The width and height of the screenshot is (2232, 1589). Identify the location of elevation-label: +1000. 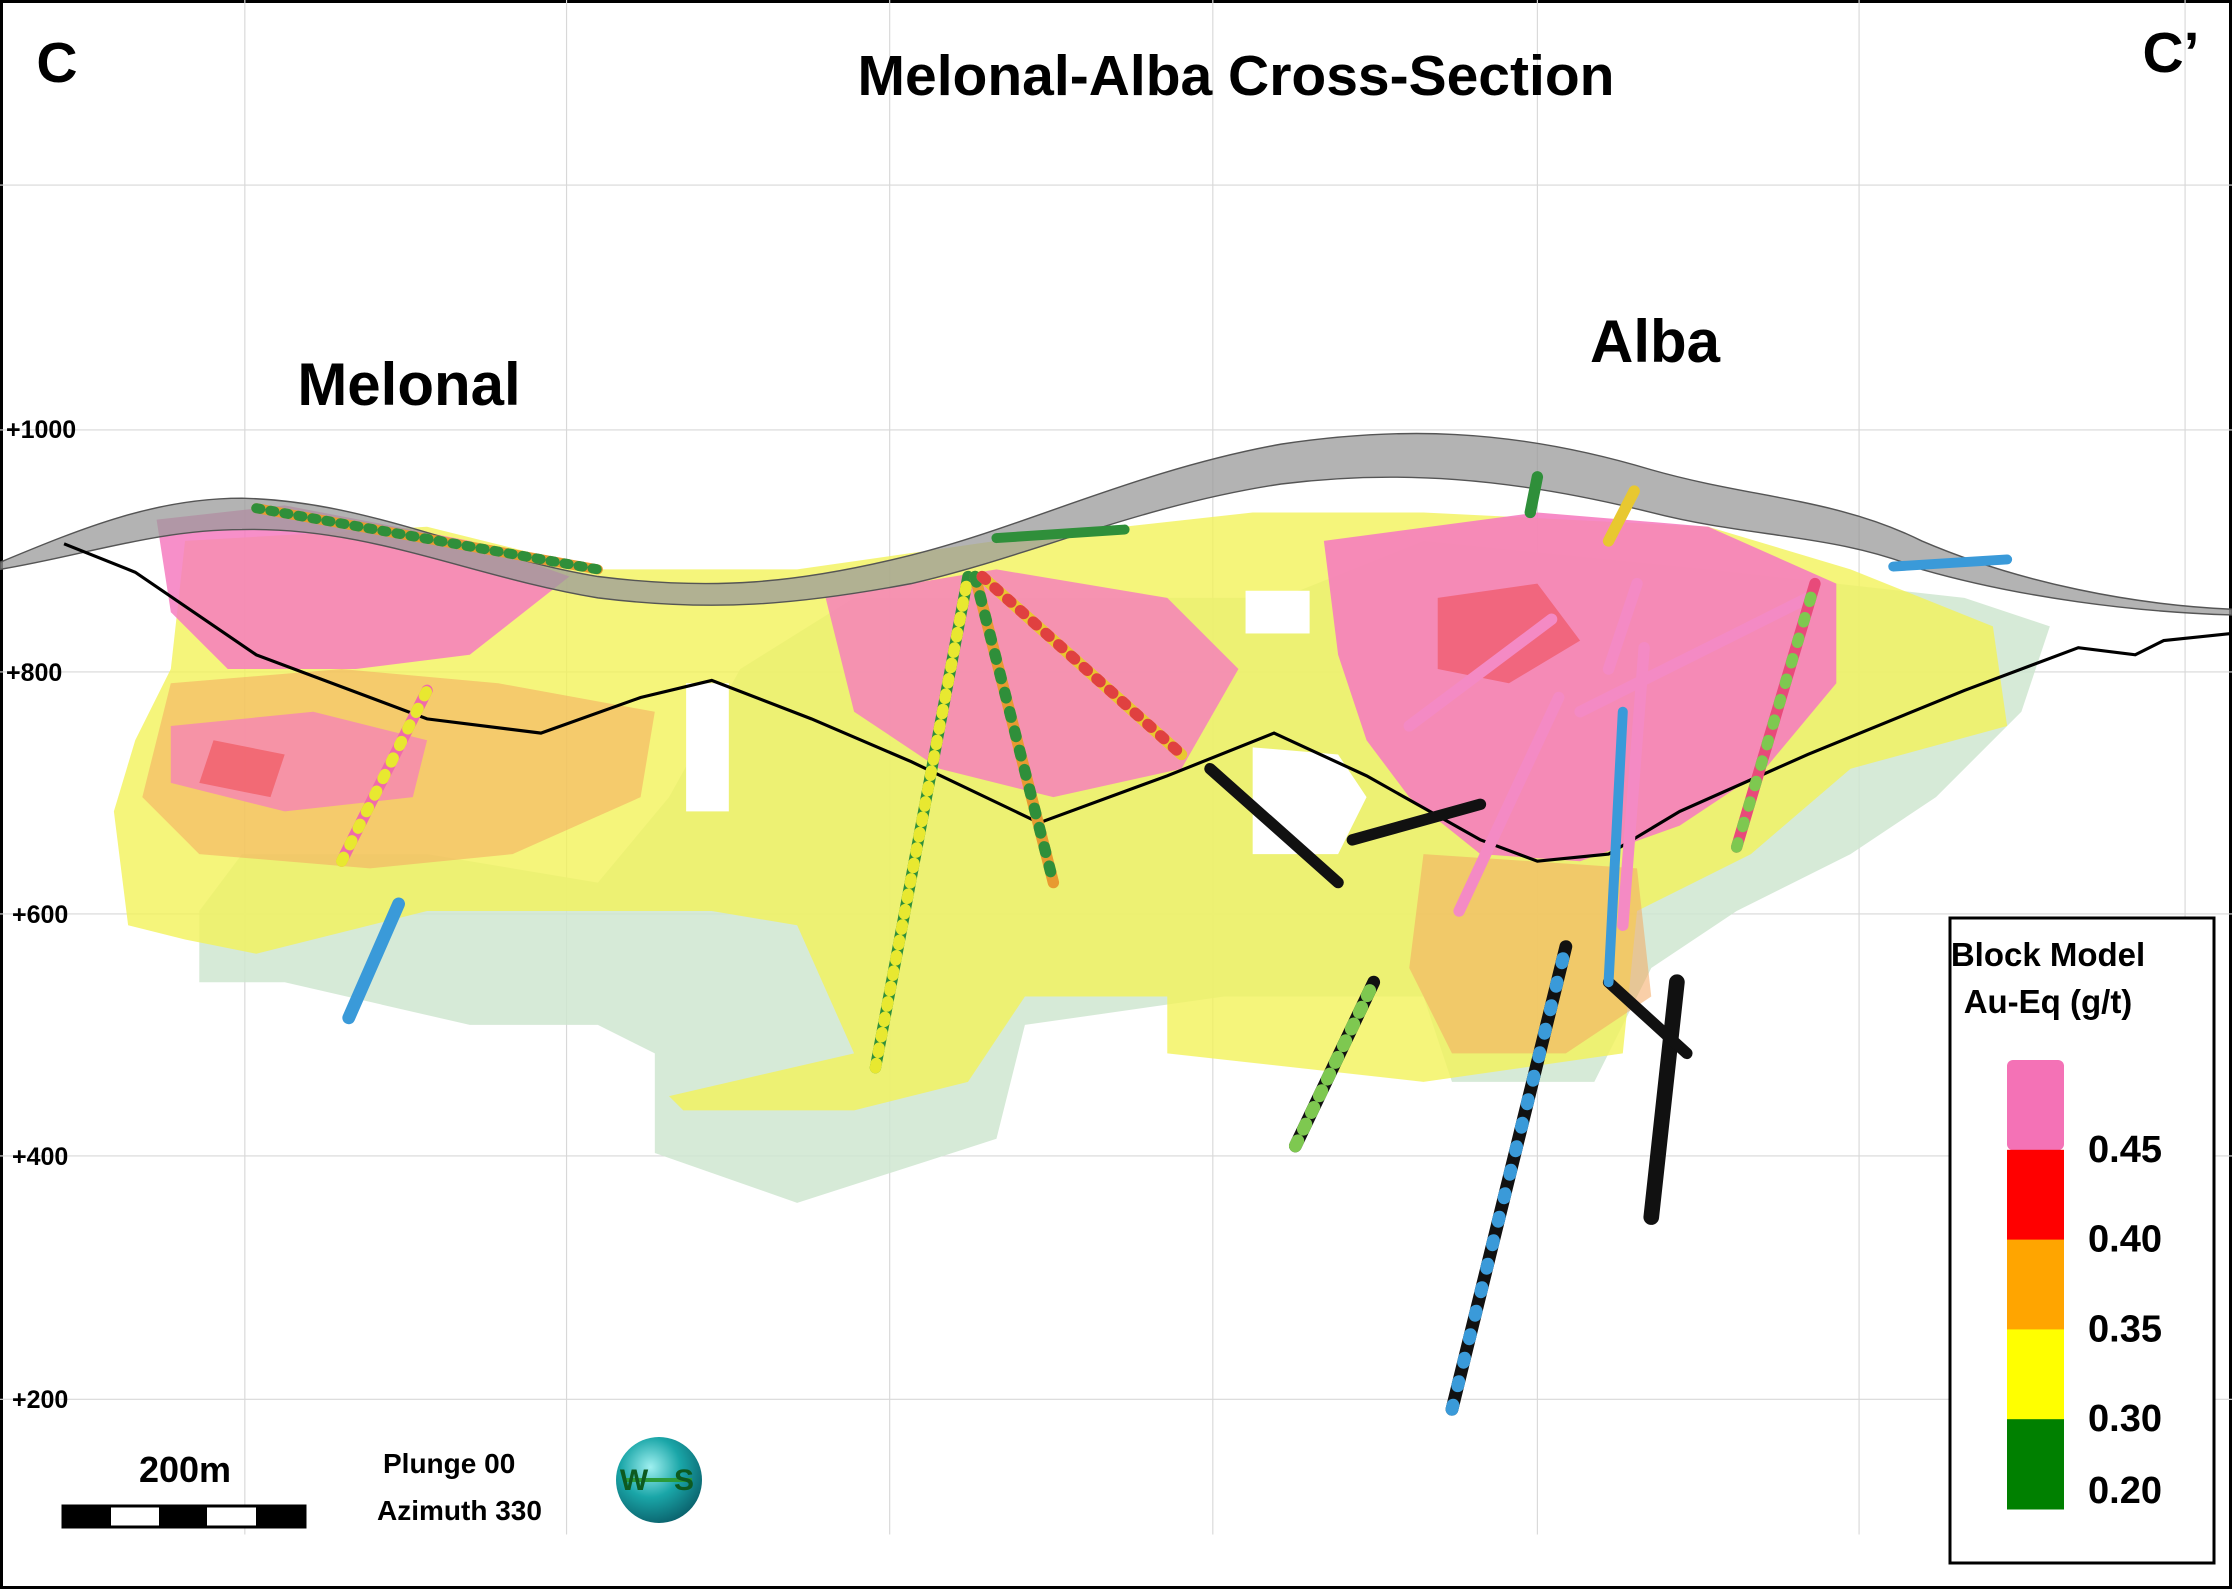
(41, 430).